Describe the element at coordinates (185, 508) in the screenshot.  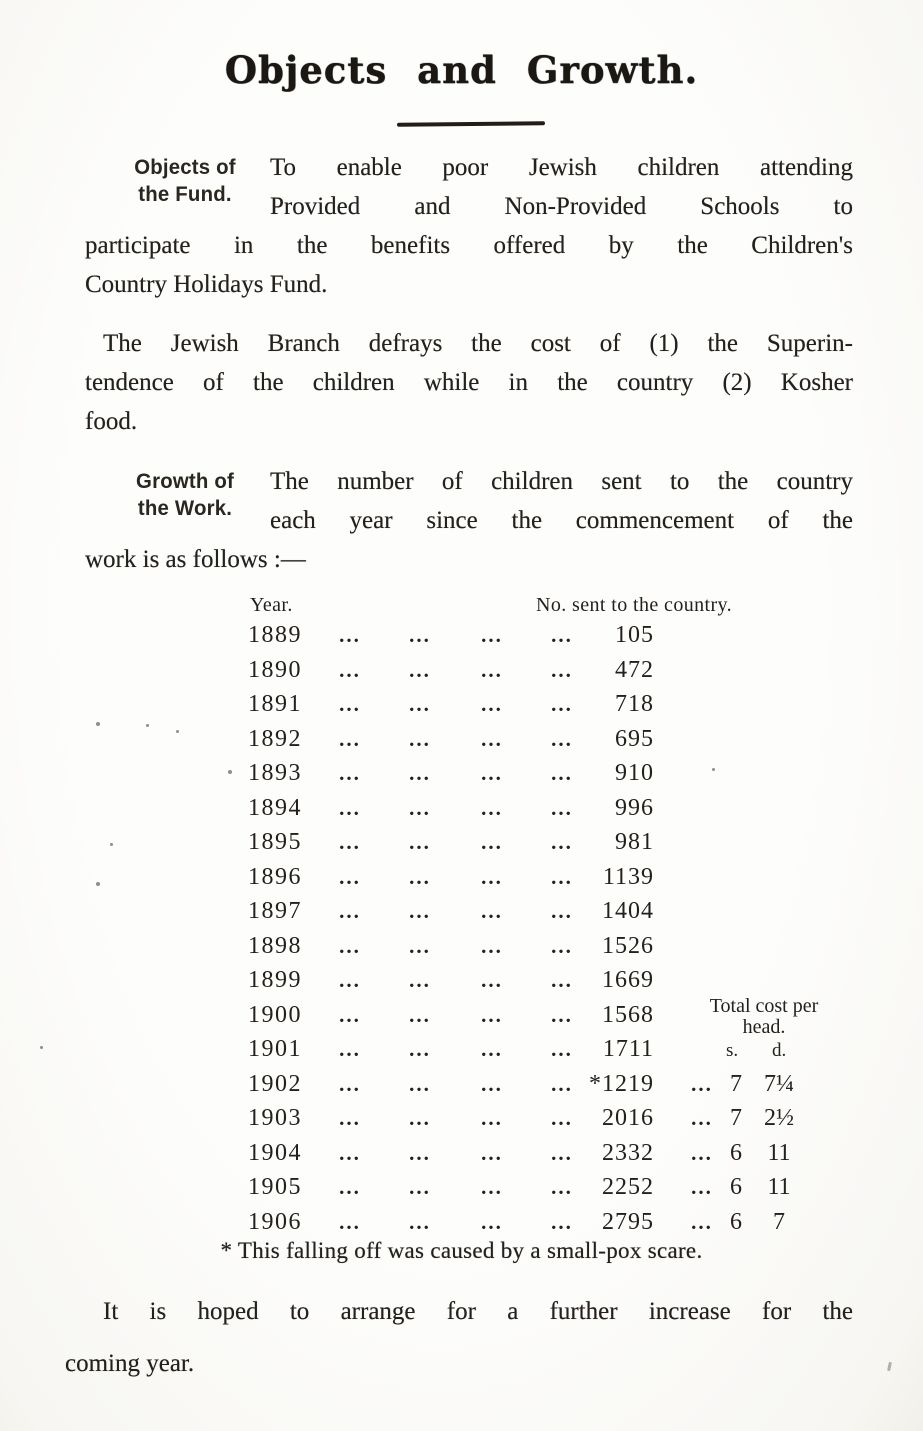
I see `side-heading-line: the Work.` at that location.